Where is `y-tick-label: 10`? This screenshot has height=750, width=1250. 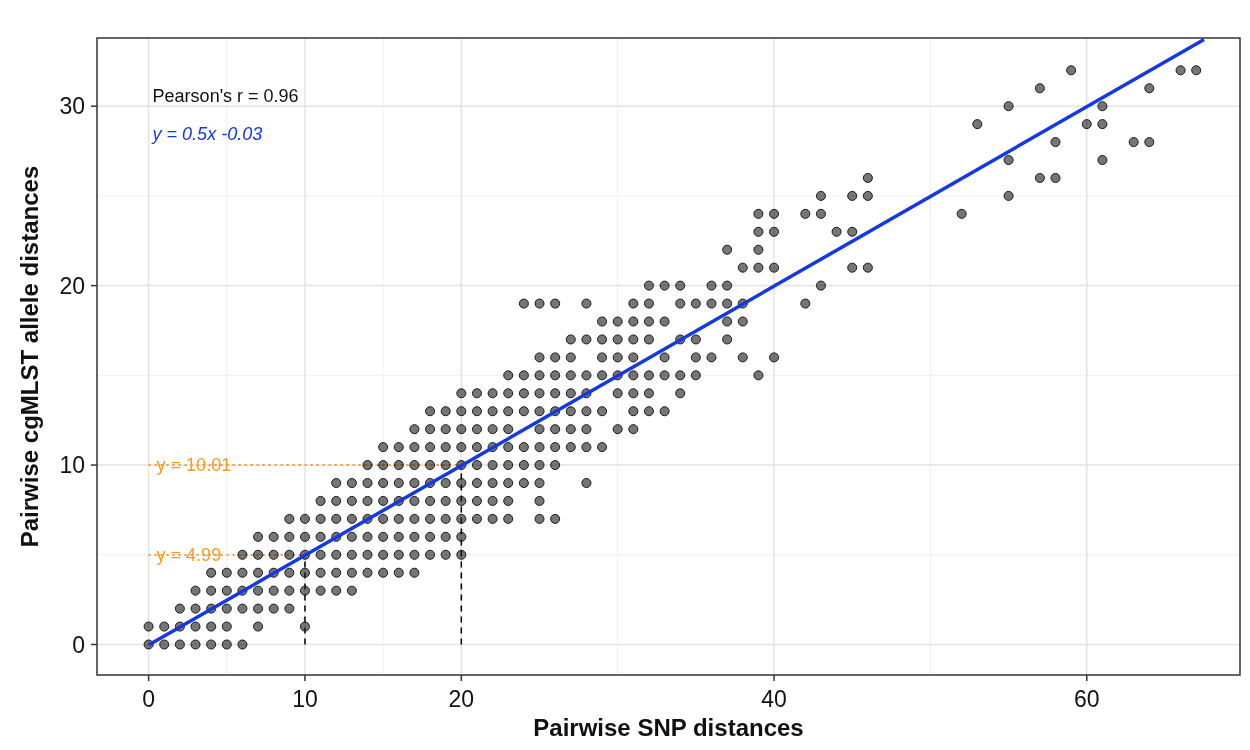
y-tick-label: 10 is located at coordinates (72, 465).